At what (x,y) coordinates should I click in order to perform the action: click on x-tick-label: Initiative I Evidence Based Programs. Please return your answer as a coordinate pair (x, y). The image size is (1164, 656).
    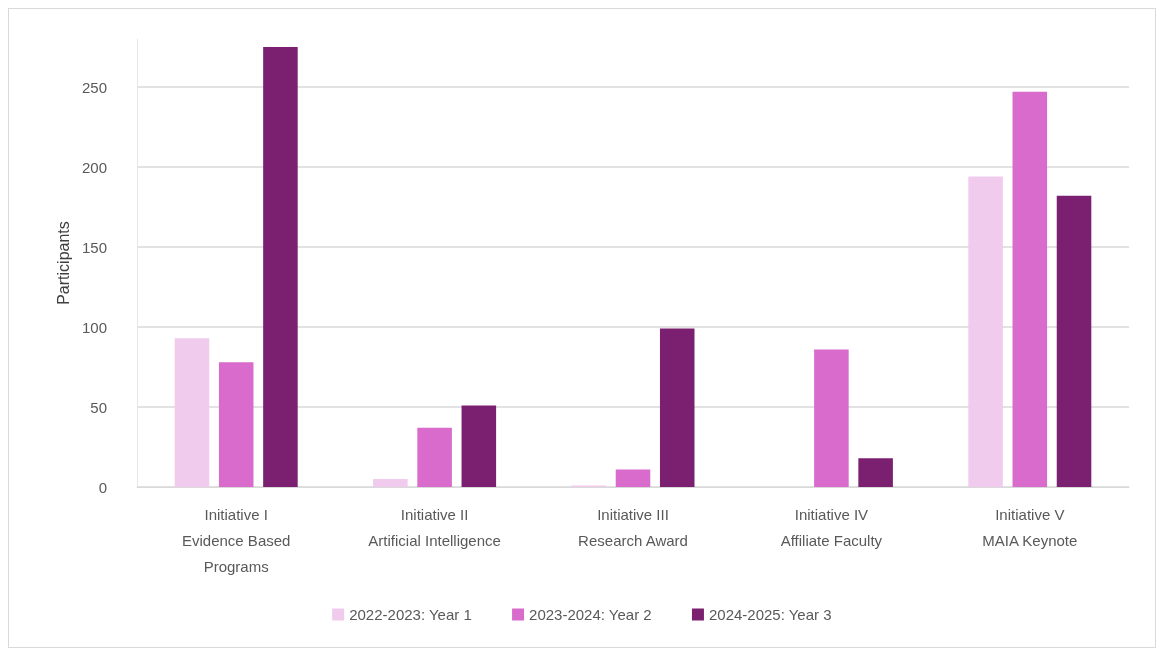
    Looking at the image, I should click on (236, 540).